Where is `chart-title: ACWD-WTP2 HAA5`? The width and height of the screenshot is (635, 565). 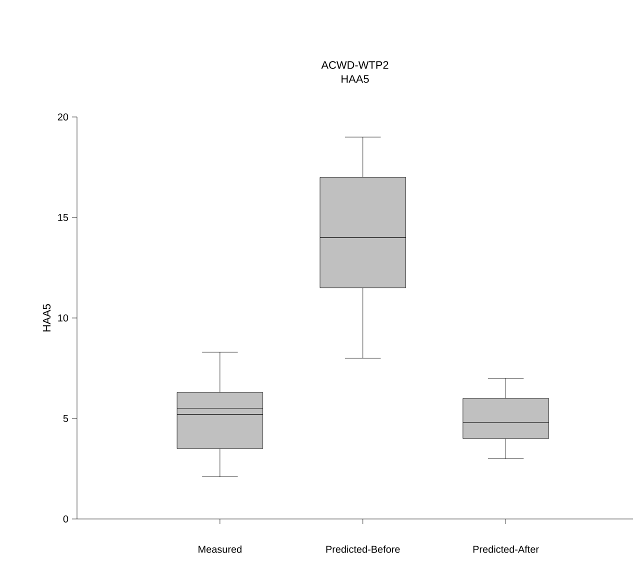
chart-title: ACWD-WTP2 HAA5 is located at coordinates (354, 72).